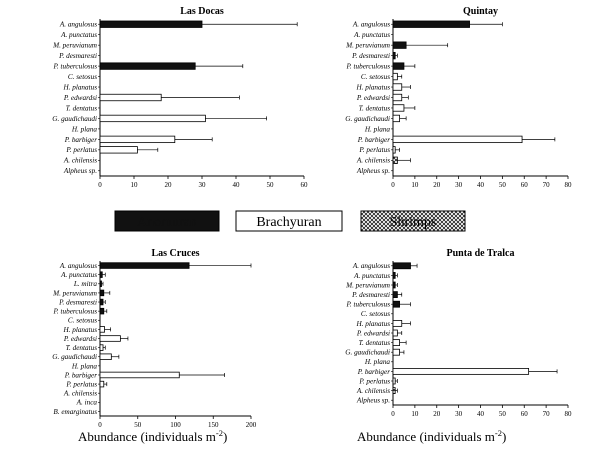 Image resolution: width=600 pixels, height=460 pixels. I want to click on x-axis-label-left: Abundance (individuals m-2), so click(152, 436).